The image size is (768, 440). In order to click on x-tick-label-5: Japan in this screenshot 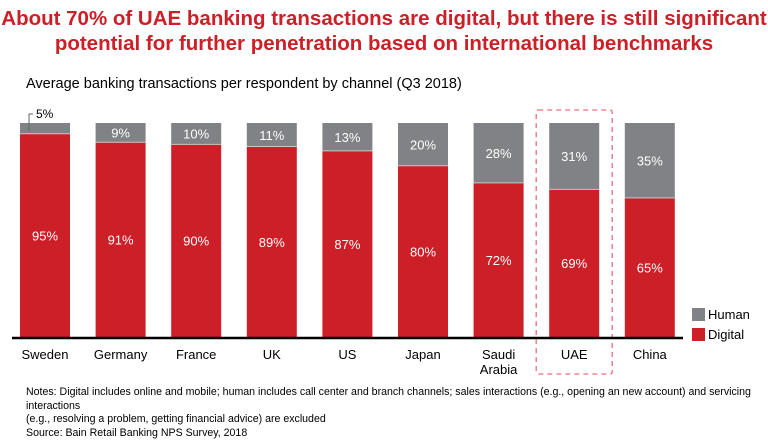, I will do `click(422, 354)`.